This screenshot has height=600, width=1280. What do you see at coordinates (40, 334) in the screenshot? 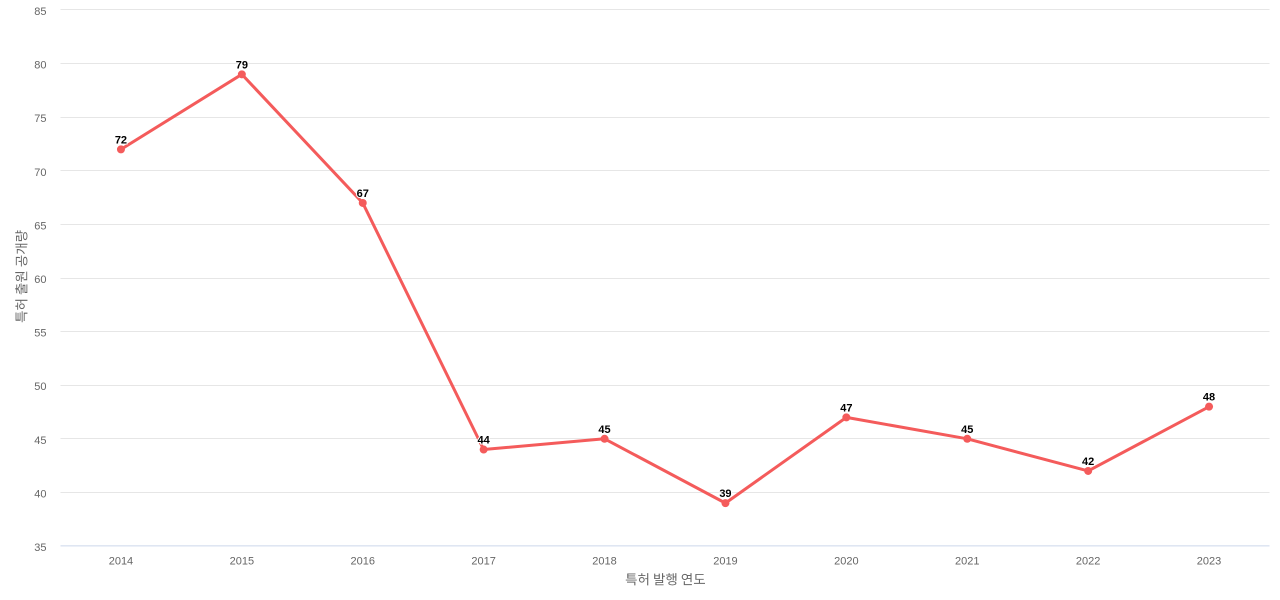
I see `svg-text: 55` at bounding box center [40, 334].